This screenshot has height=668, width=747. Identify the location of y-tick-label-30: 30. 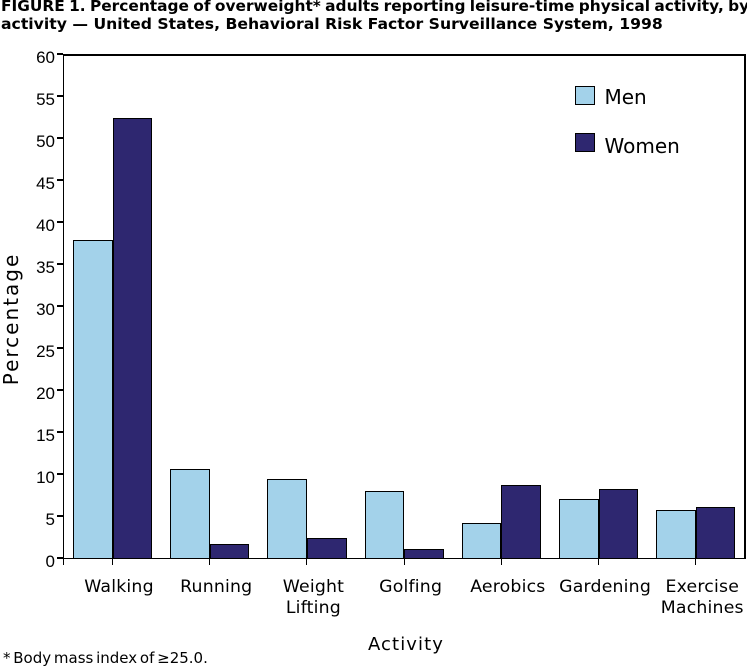
(45, 310).